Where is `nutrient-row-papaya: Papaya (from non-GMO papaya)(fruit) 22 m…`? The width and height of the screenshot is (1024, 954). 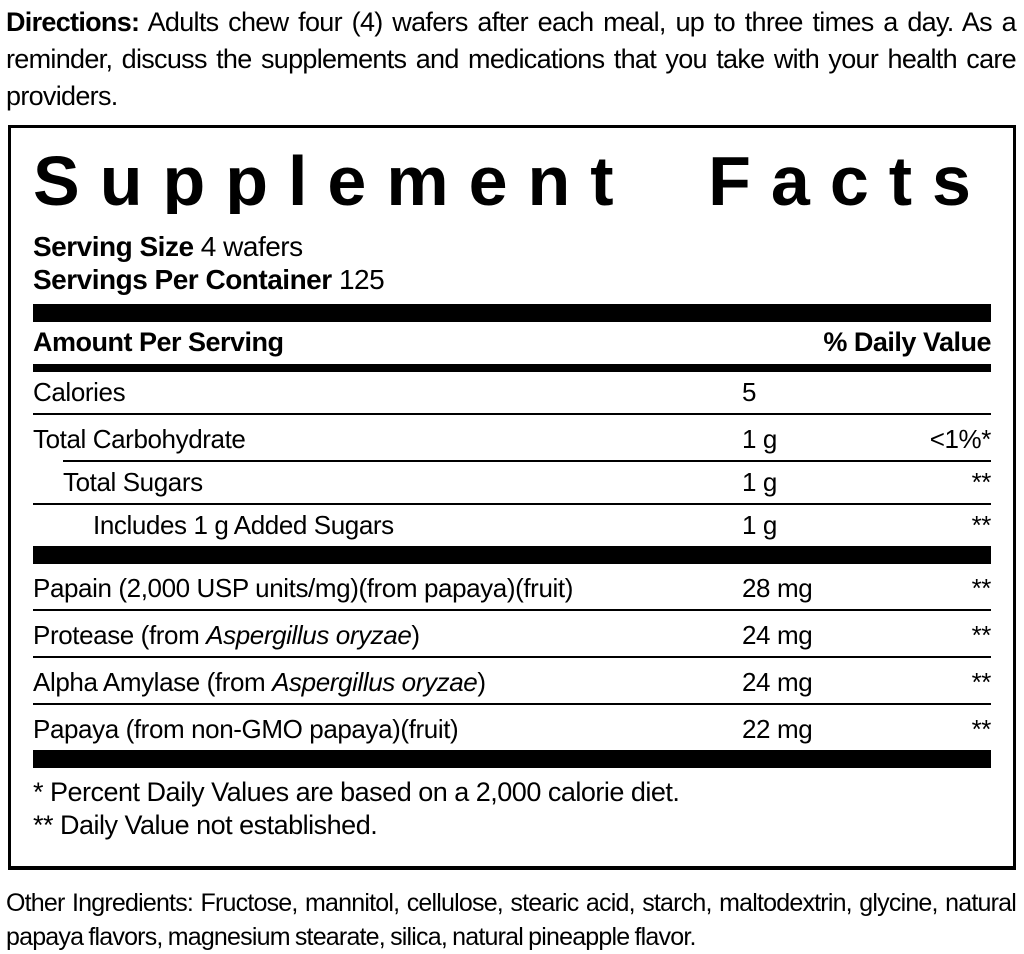
nutrient-row-papaya: Papaya (from non-GMO papaya)(fruit) 22 m… is located at coordinates (512, 727).